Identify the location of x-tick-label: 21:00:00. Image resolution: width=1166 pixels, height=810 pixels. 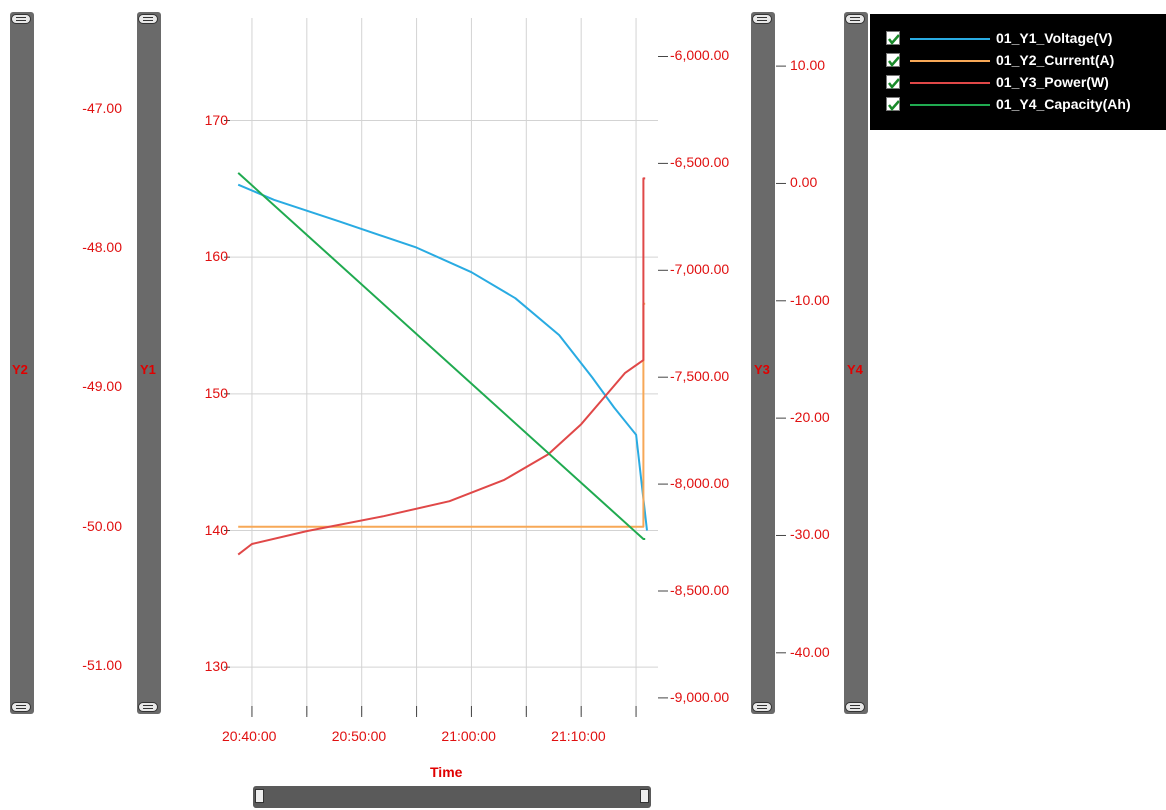
(468, 736).